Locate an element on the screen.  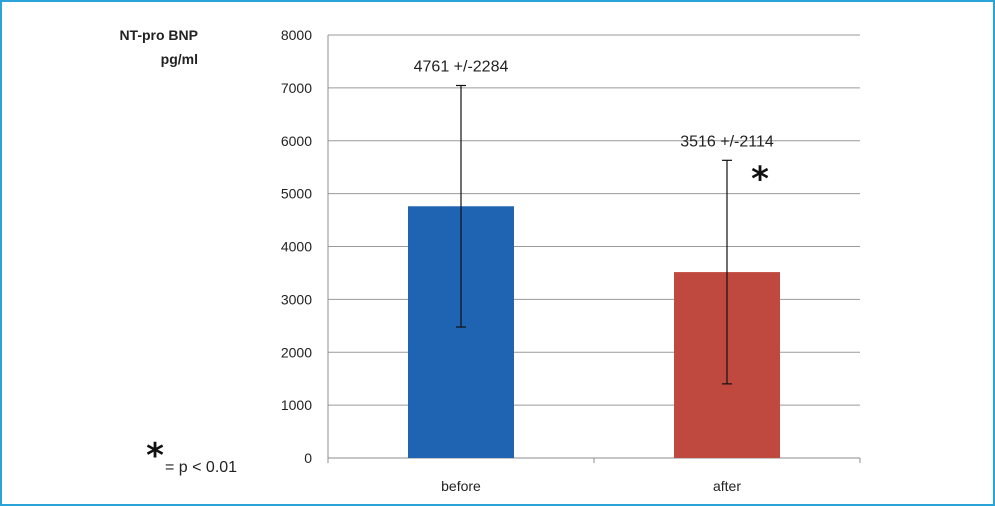
category-label-after: after is located at coordinates (727, 486).